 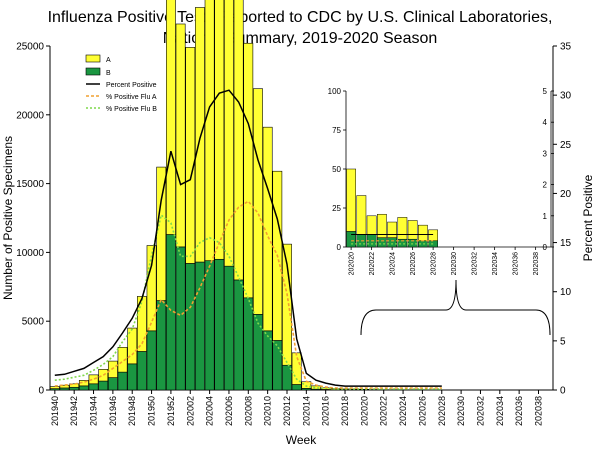 I want to click on inset-bracket, so click(x=455, y=307).